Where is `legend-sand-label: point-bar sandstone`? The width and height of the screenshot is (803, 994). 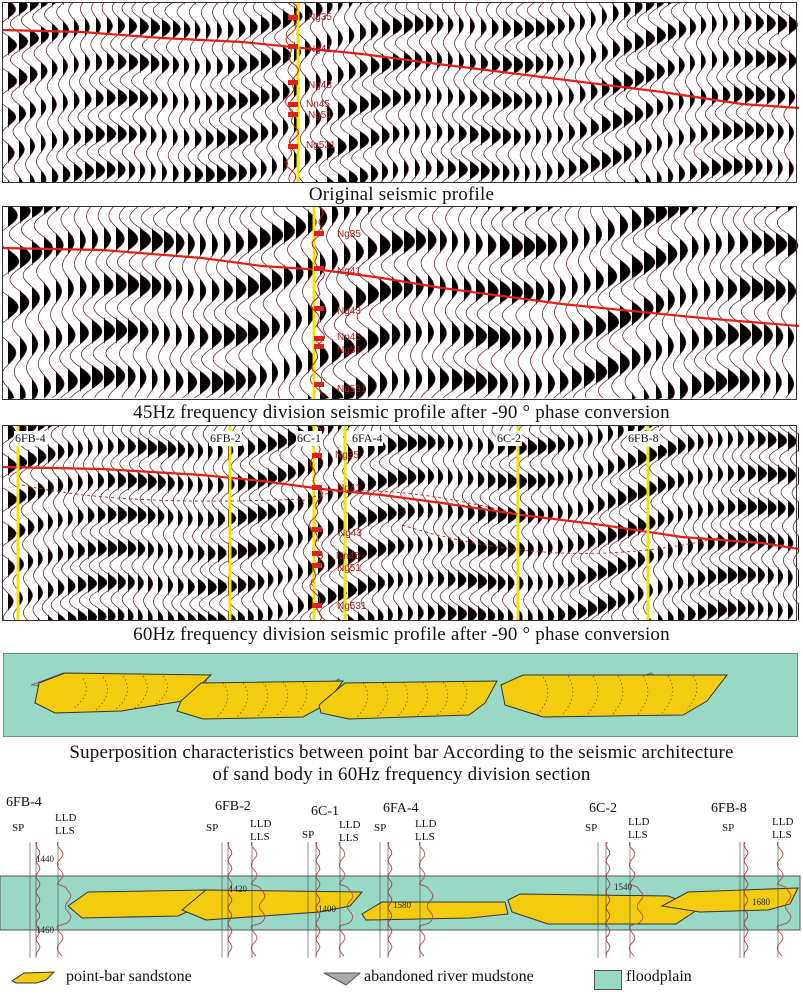 legend-sand-label: point-bar sandstone is located at coordinates (129, 976).